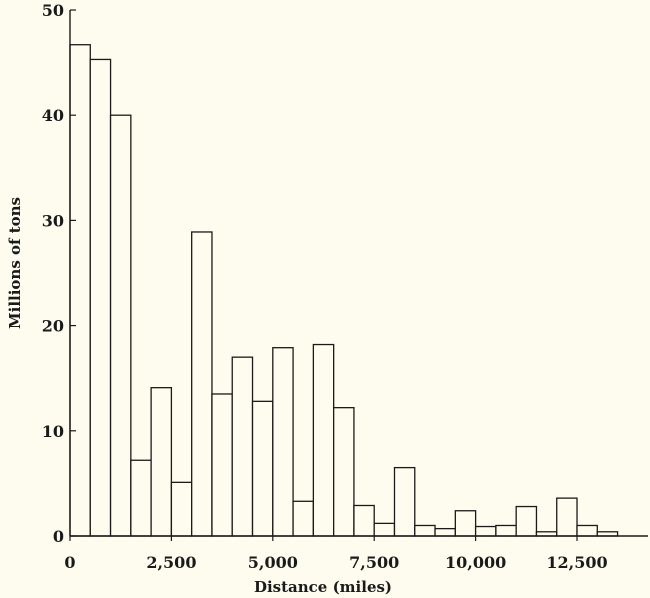  I want to click on y-tick-label: 0, so click(58, 536).